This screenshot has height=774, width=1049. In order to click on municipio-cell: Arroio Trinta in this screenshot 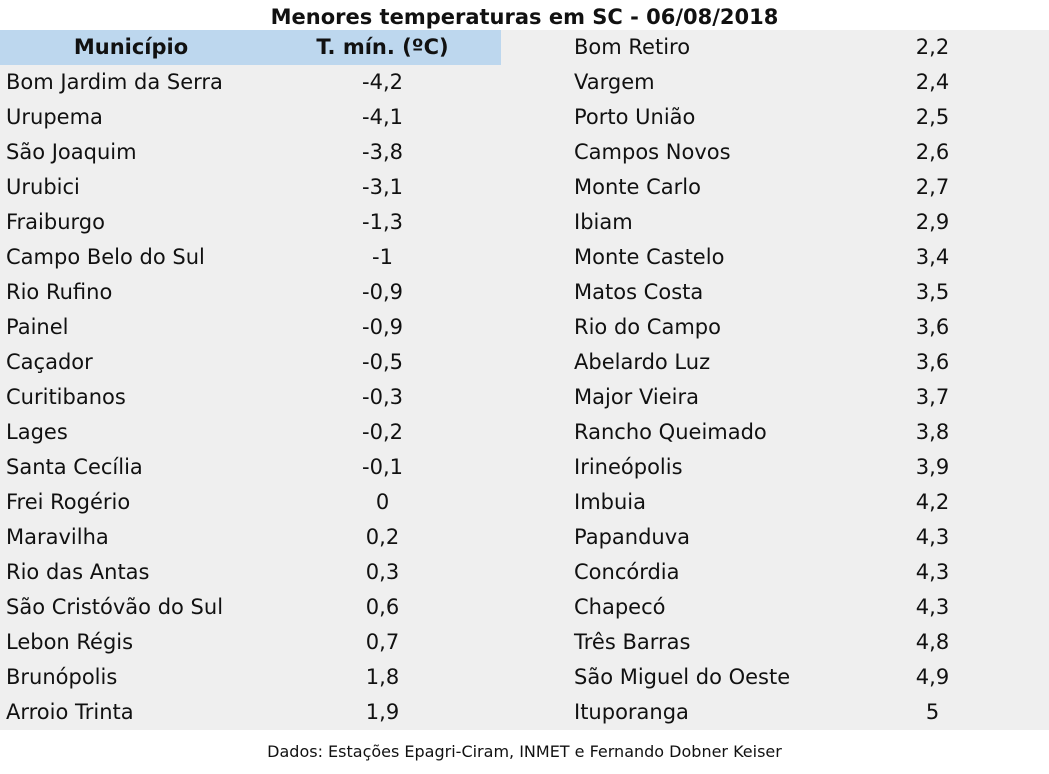, I will do `click(70, 712)`.